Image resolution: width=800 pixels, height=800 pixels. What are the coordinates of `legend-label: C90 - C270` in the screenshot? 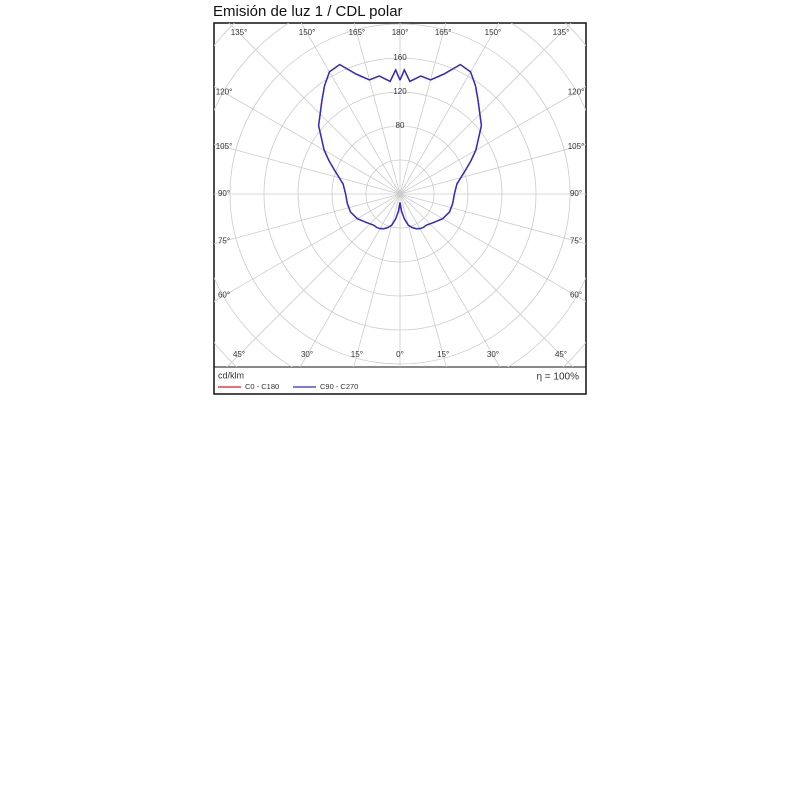 It's located at (339, 386).